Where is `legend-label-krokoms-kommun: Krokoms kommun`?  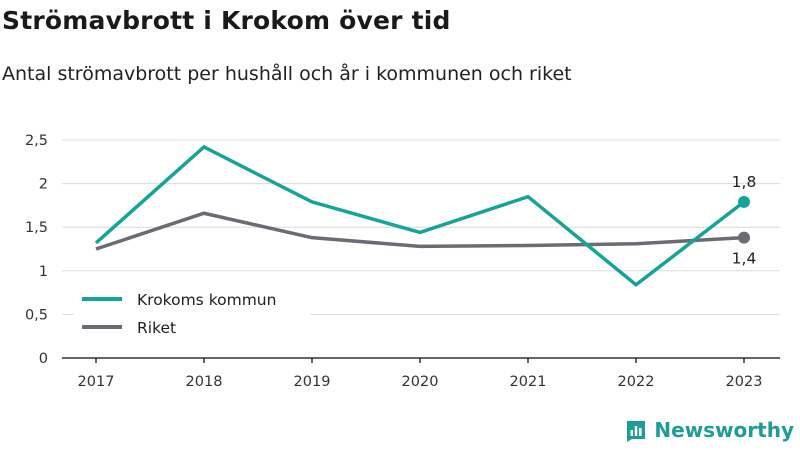 legend-label-krokoms-kommun: Krokoms kommun is located at coordinates (206, 300).